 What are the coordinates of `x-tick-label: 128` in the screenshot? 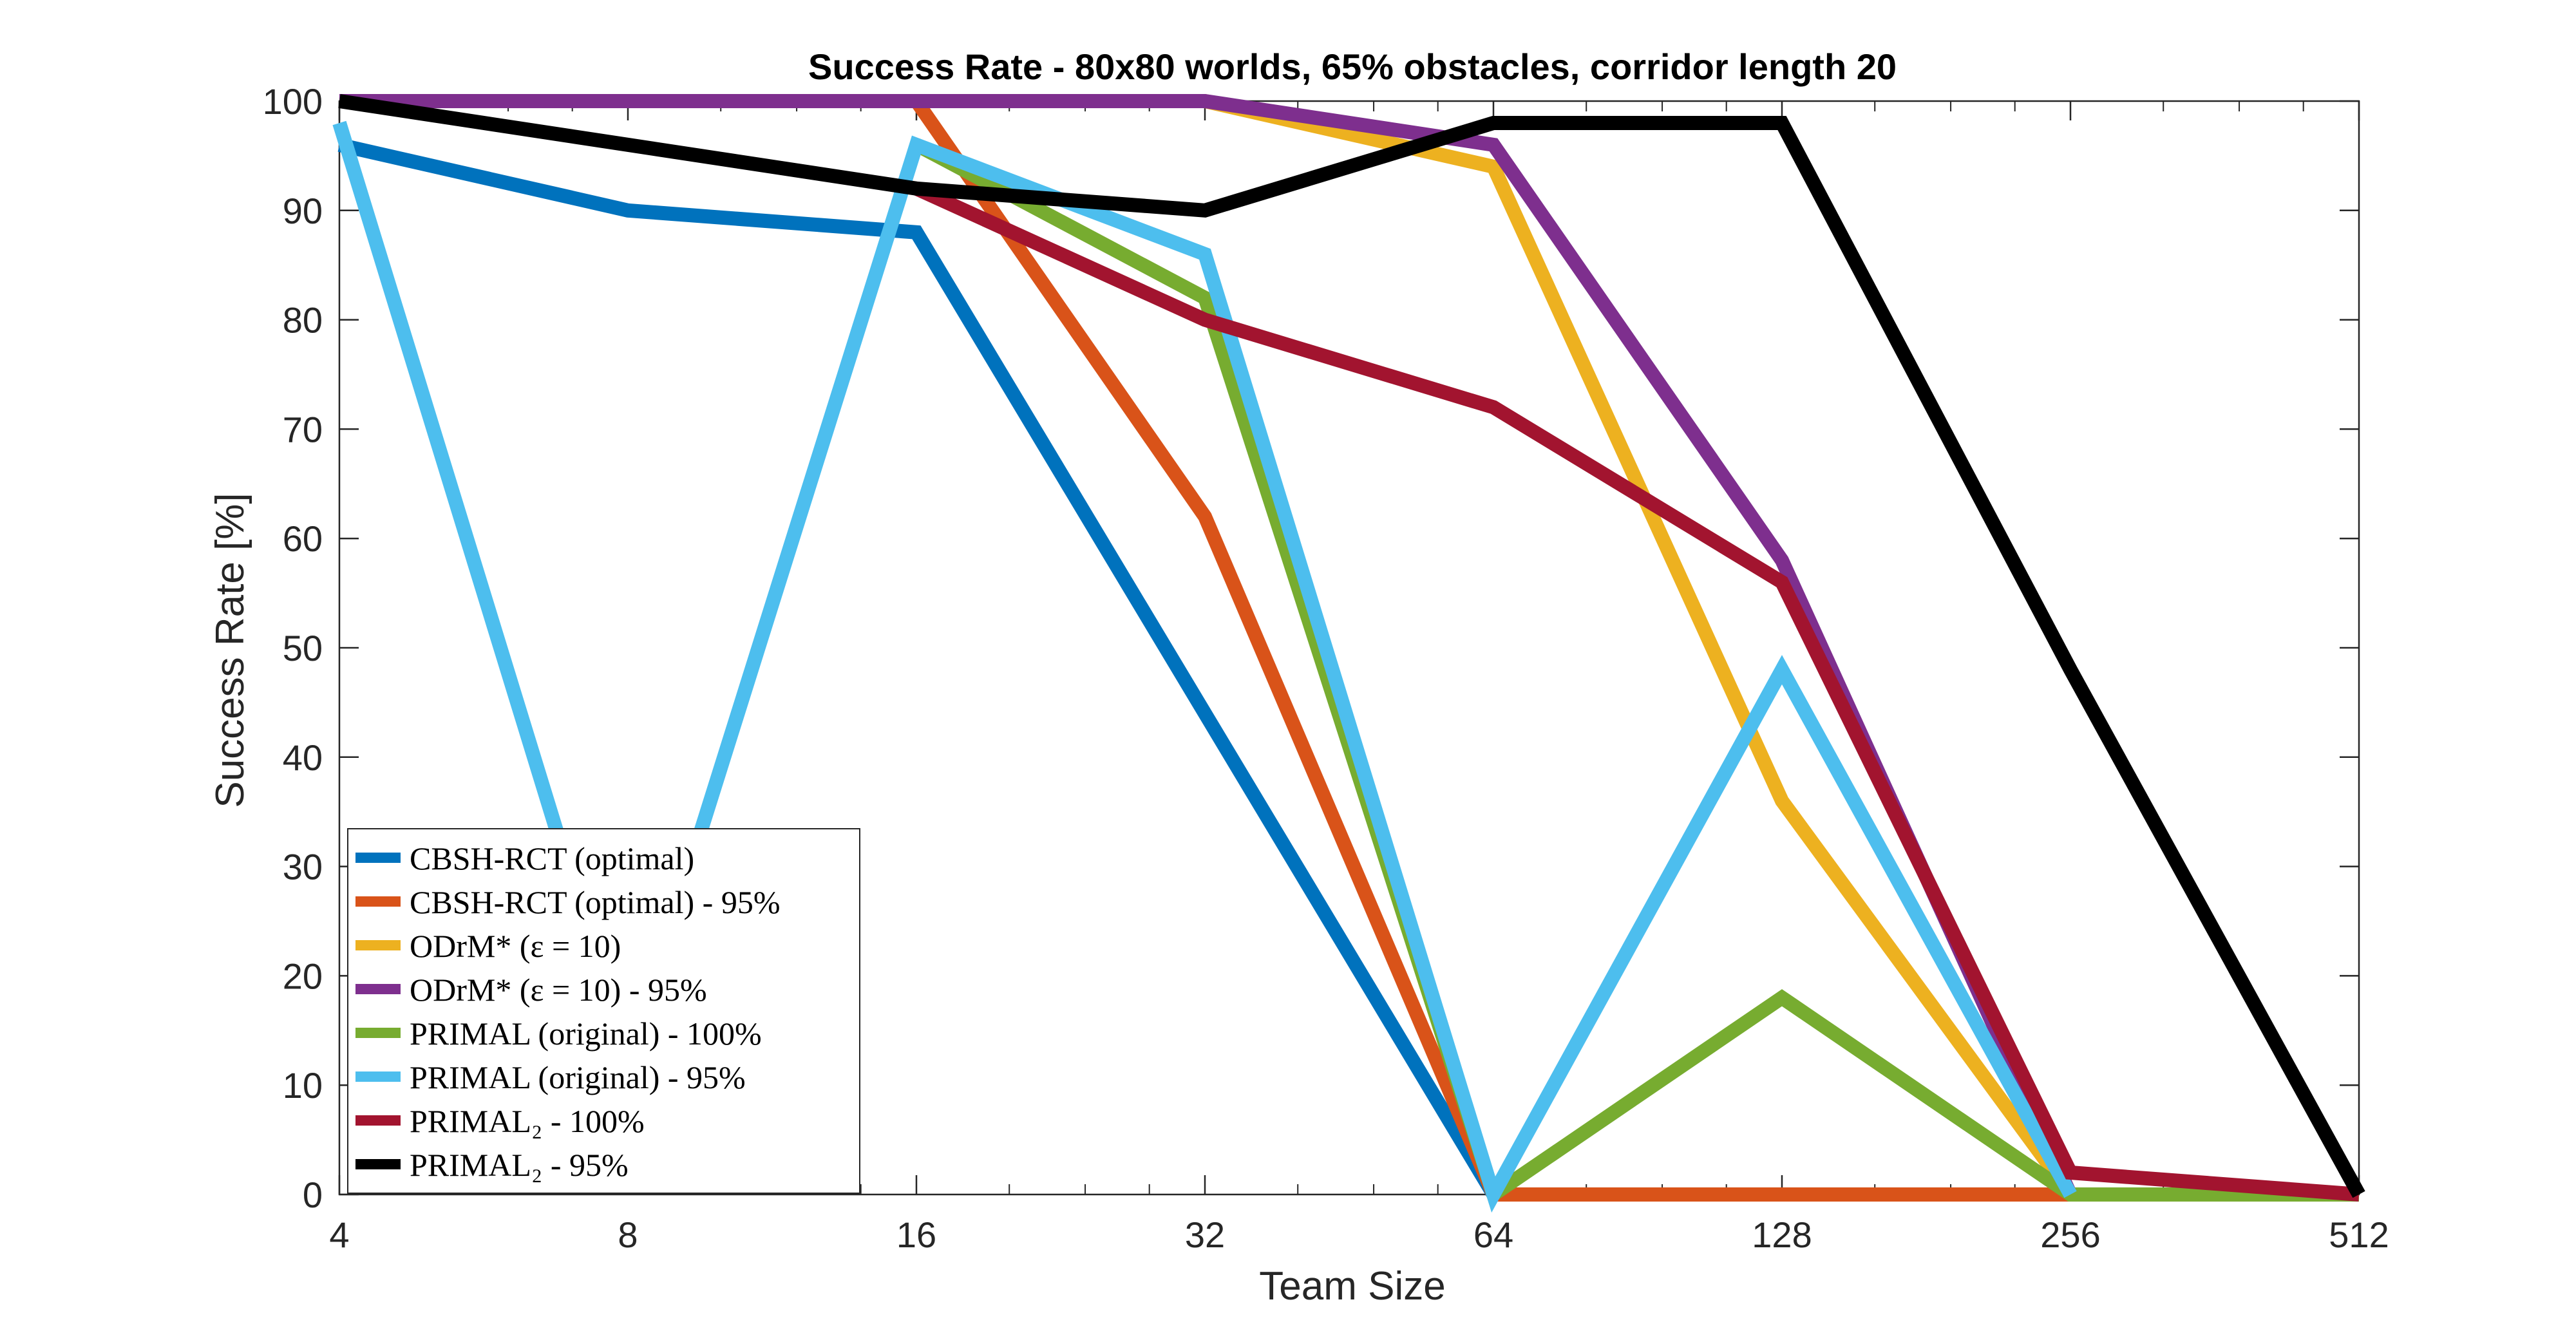 It's located at (1782, 1234).